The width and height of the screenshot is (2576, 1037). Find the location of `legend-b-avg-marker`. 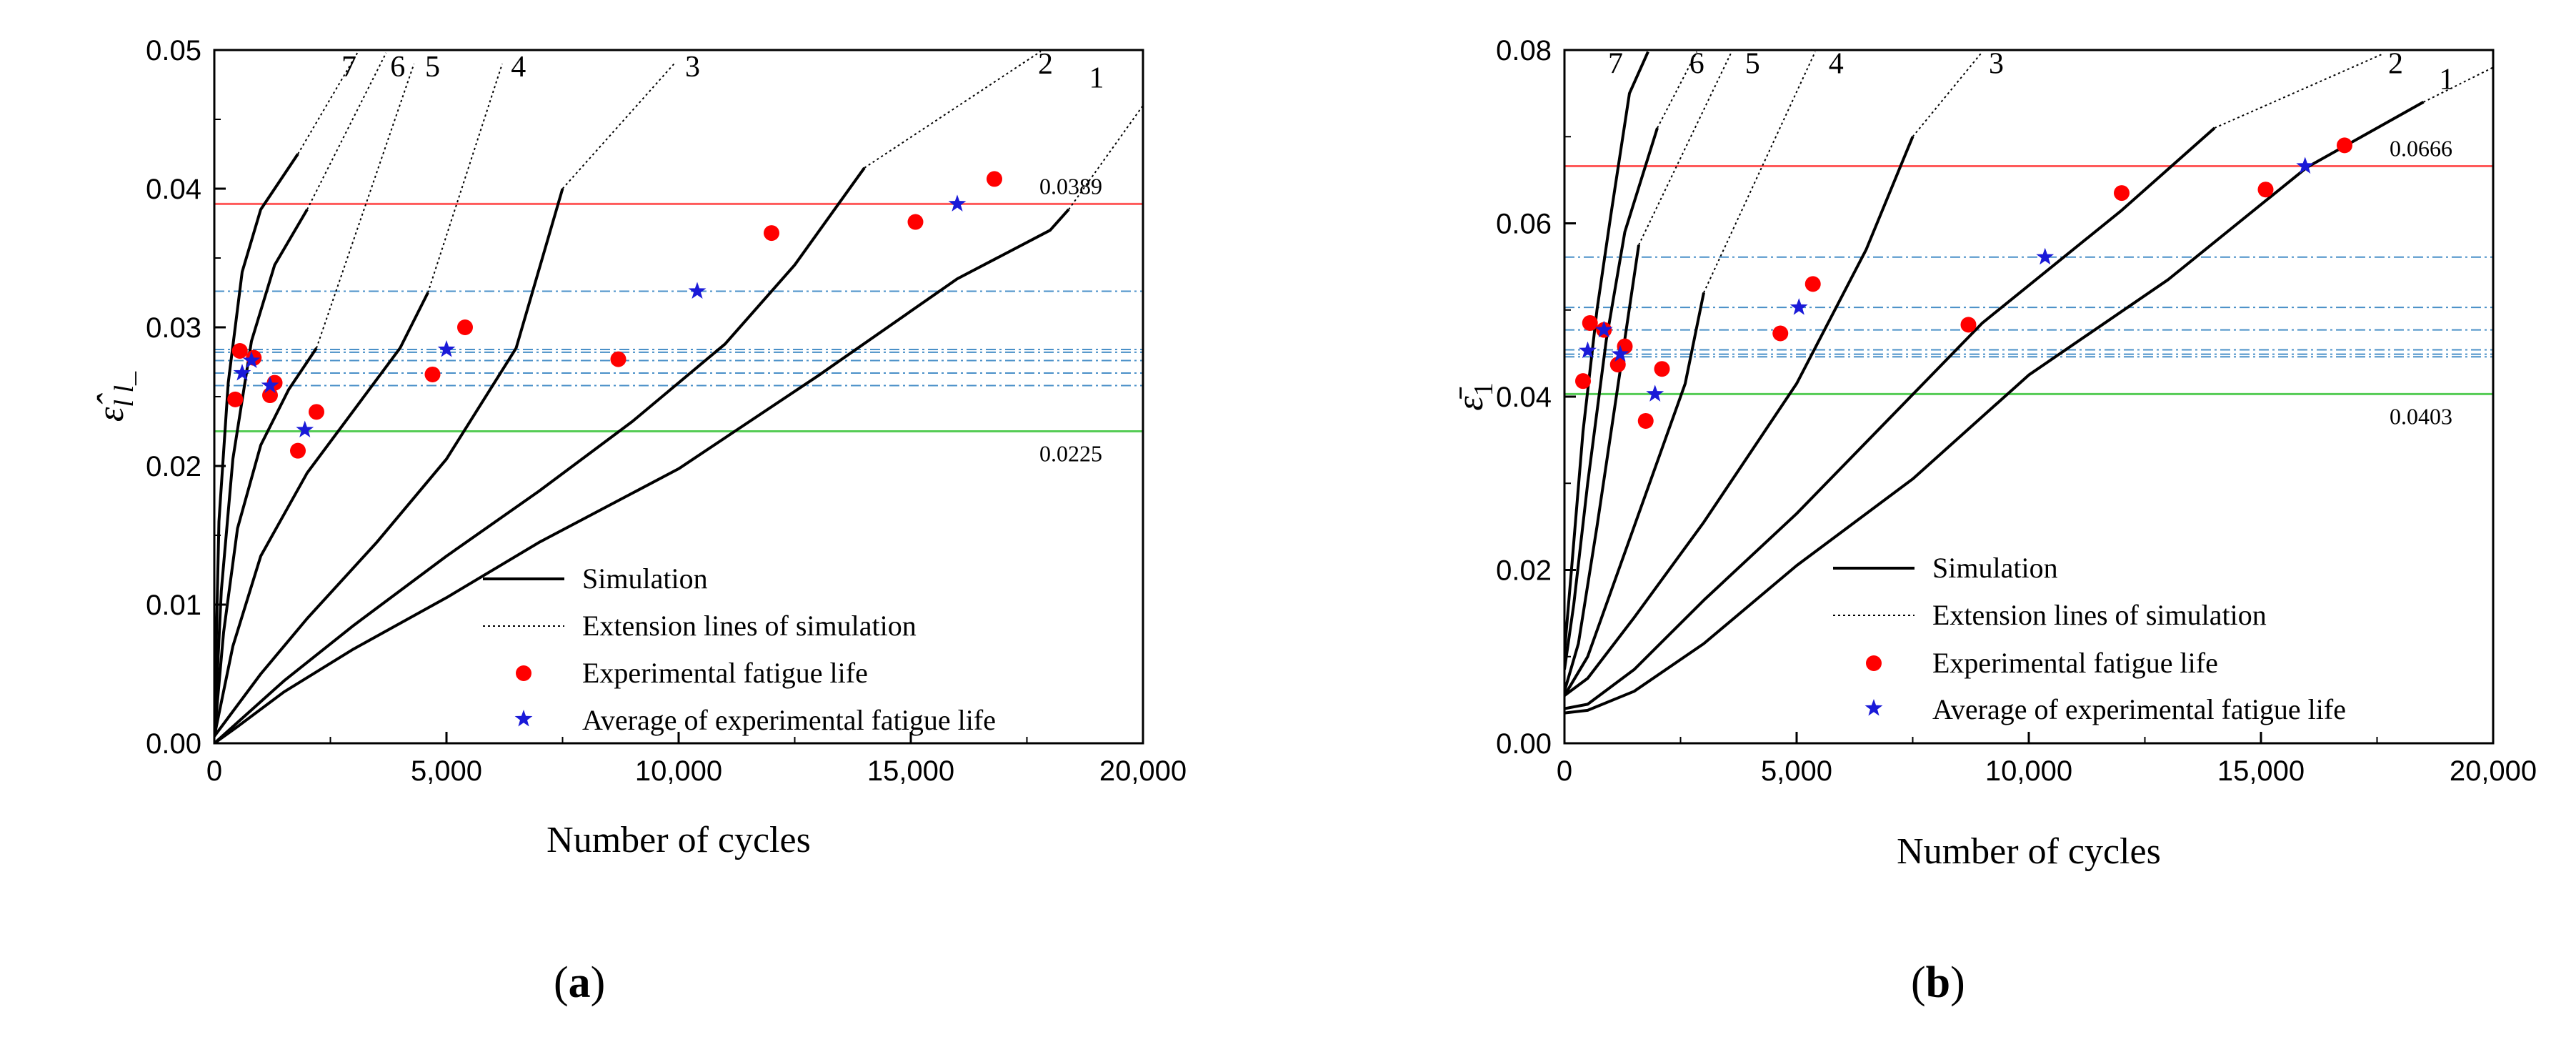

legend-b-avg-marker is located at coordinates (1873, 707).